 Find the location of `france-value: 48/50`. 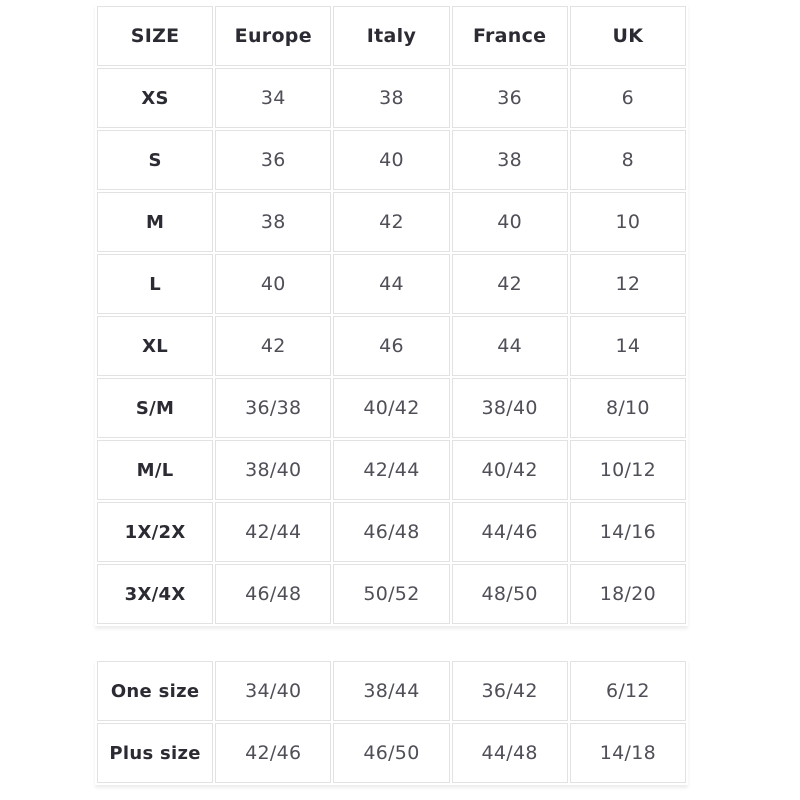

france-value: 48/50 is located at coordinates (509, 594).